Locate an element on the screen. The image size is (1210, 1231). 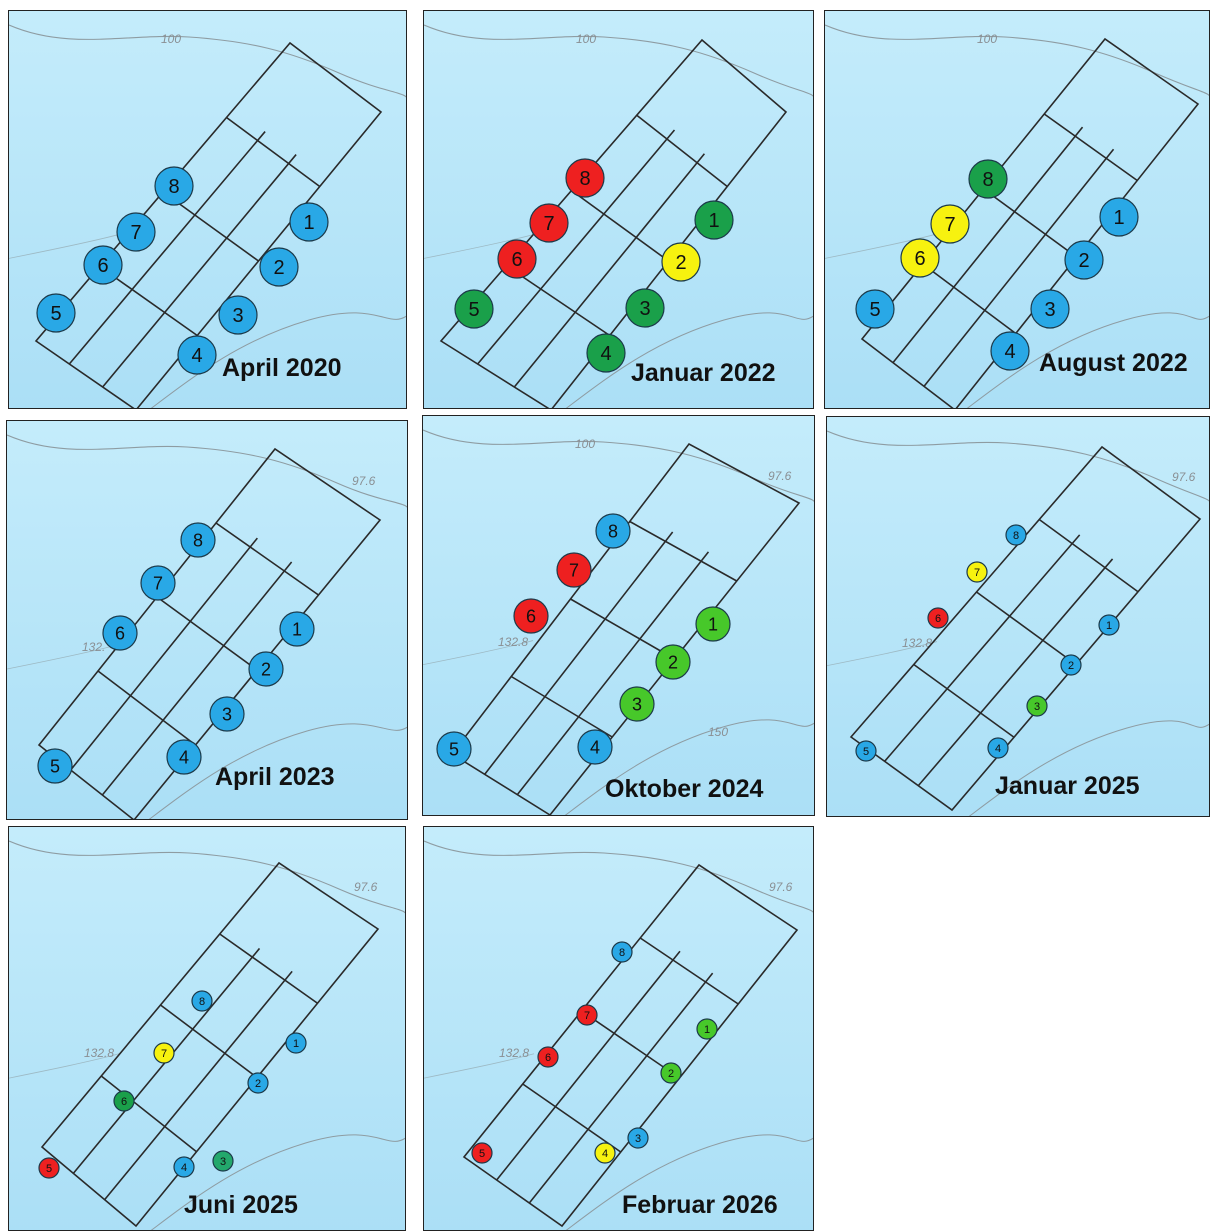
map-panel: 100 1 2 3 4 5 6 7 8 Januar 2022 is located at coordinates (618, 209).